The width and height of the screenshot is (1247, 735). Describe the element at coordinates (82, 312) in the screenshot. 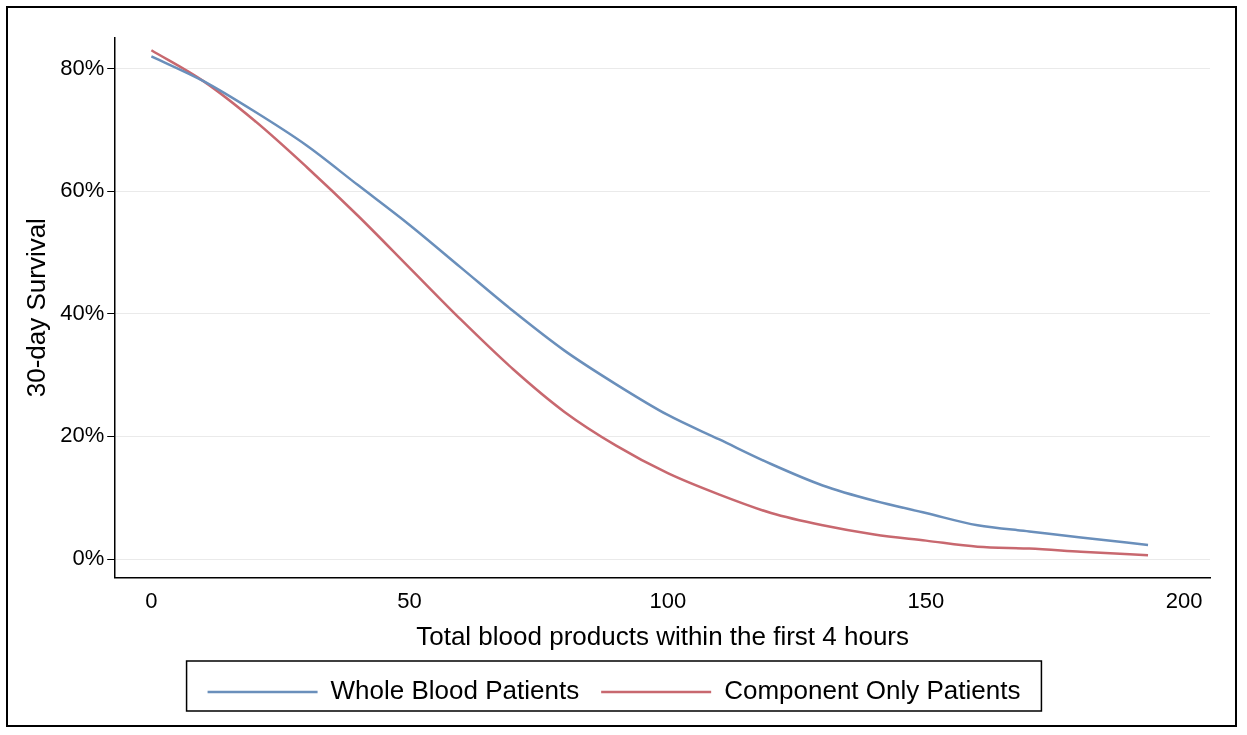

I see `y-tick-label: 40%` at that location.